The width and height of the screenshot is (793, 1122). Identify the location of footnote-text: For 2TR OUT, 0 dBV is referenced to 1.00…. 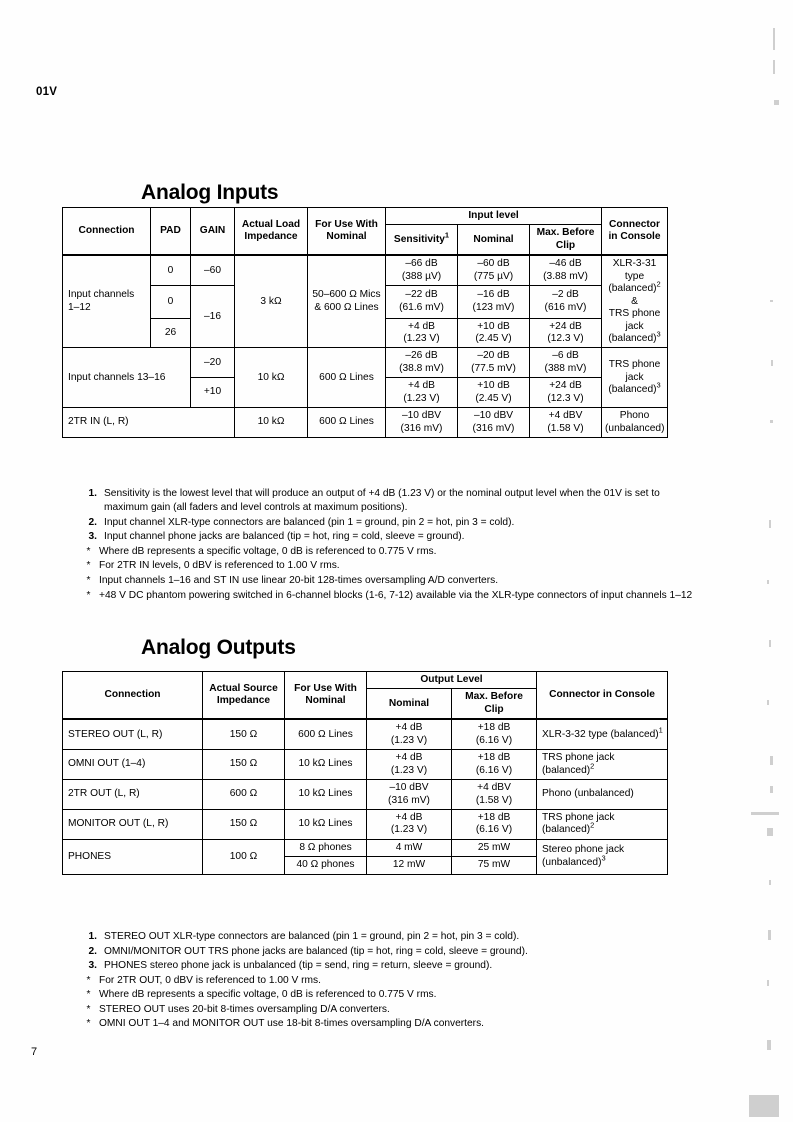
(210, 980).